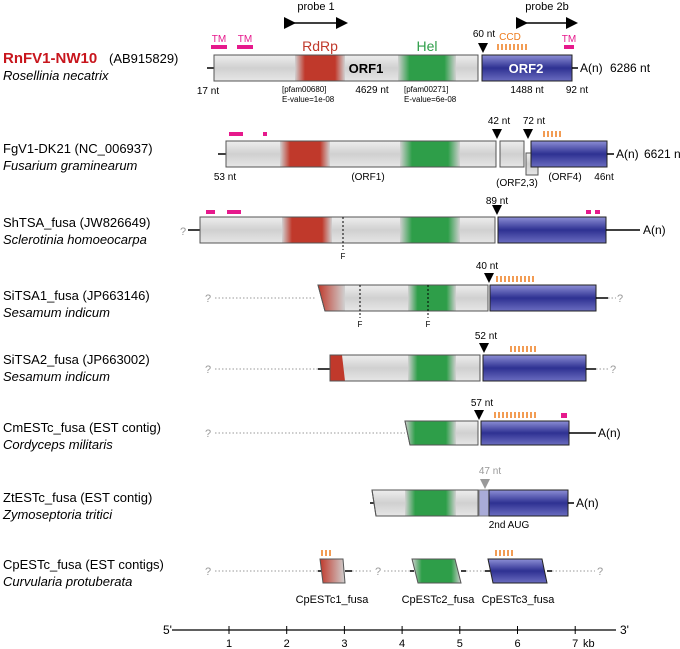 The height and width of the screenshot is (649, 680). Describe the element at coordinates (57, 514) in the screenshot. I see `ztest-species: Zymoseptoria tritici` at that location.